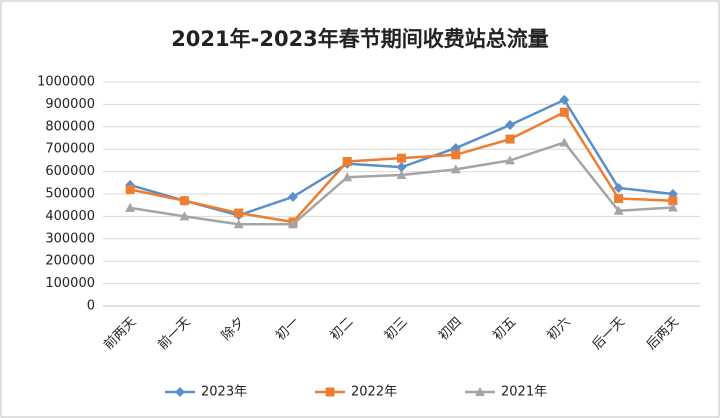 This screenshot has width=720, height=418. Describe the element at coordinates (70, 104) in the screenshot. I see `y-tick-label: 900000` at that location.